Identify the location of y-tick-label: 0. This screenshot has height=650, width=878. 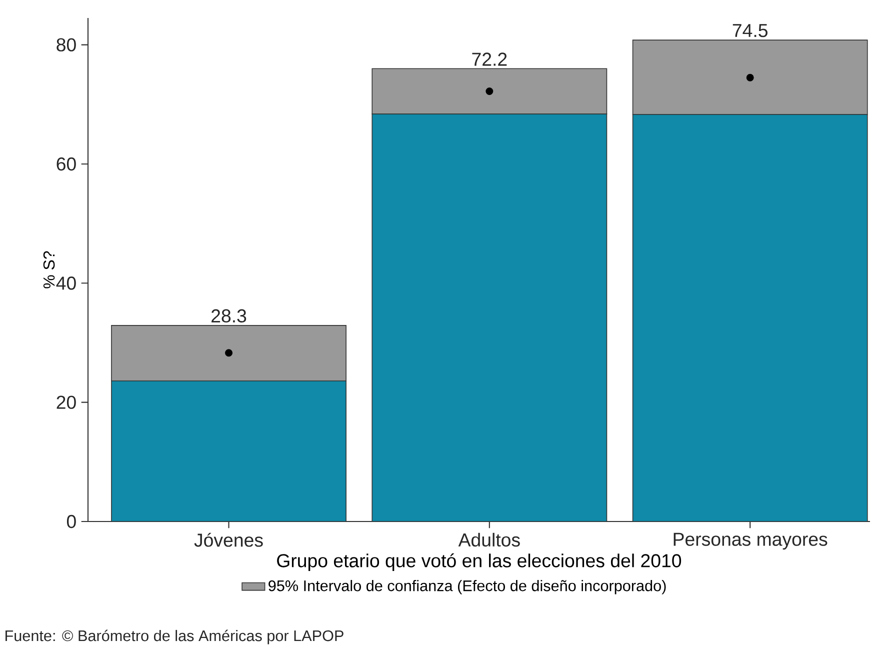
(71, 521).